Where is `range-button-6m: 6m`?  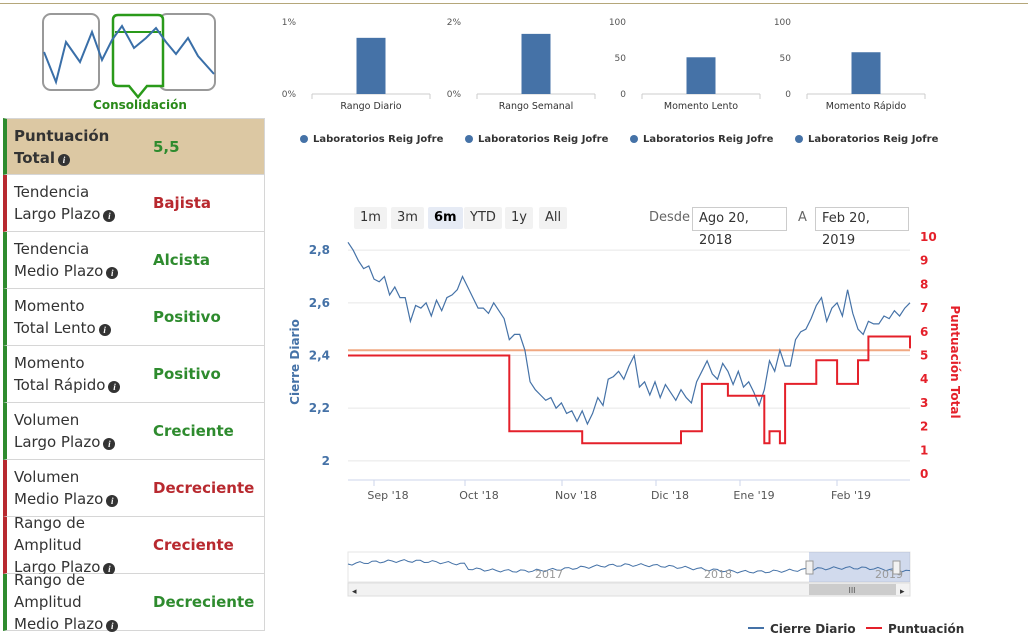
range-button-6m: 6m is located at coordinates (445, 218).